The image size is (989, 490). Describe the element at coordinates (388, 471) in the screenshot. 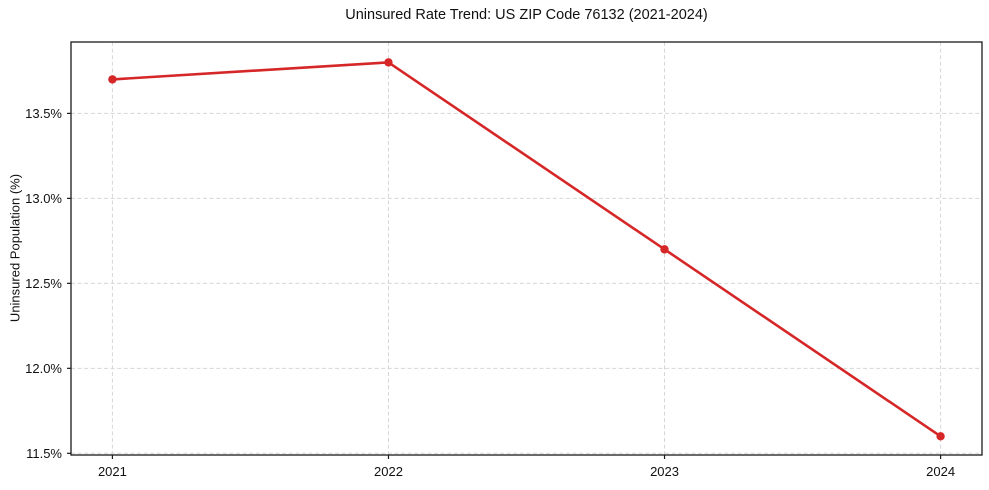

I see `x-tick-label: 2022` at that location.